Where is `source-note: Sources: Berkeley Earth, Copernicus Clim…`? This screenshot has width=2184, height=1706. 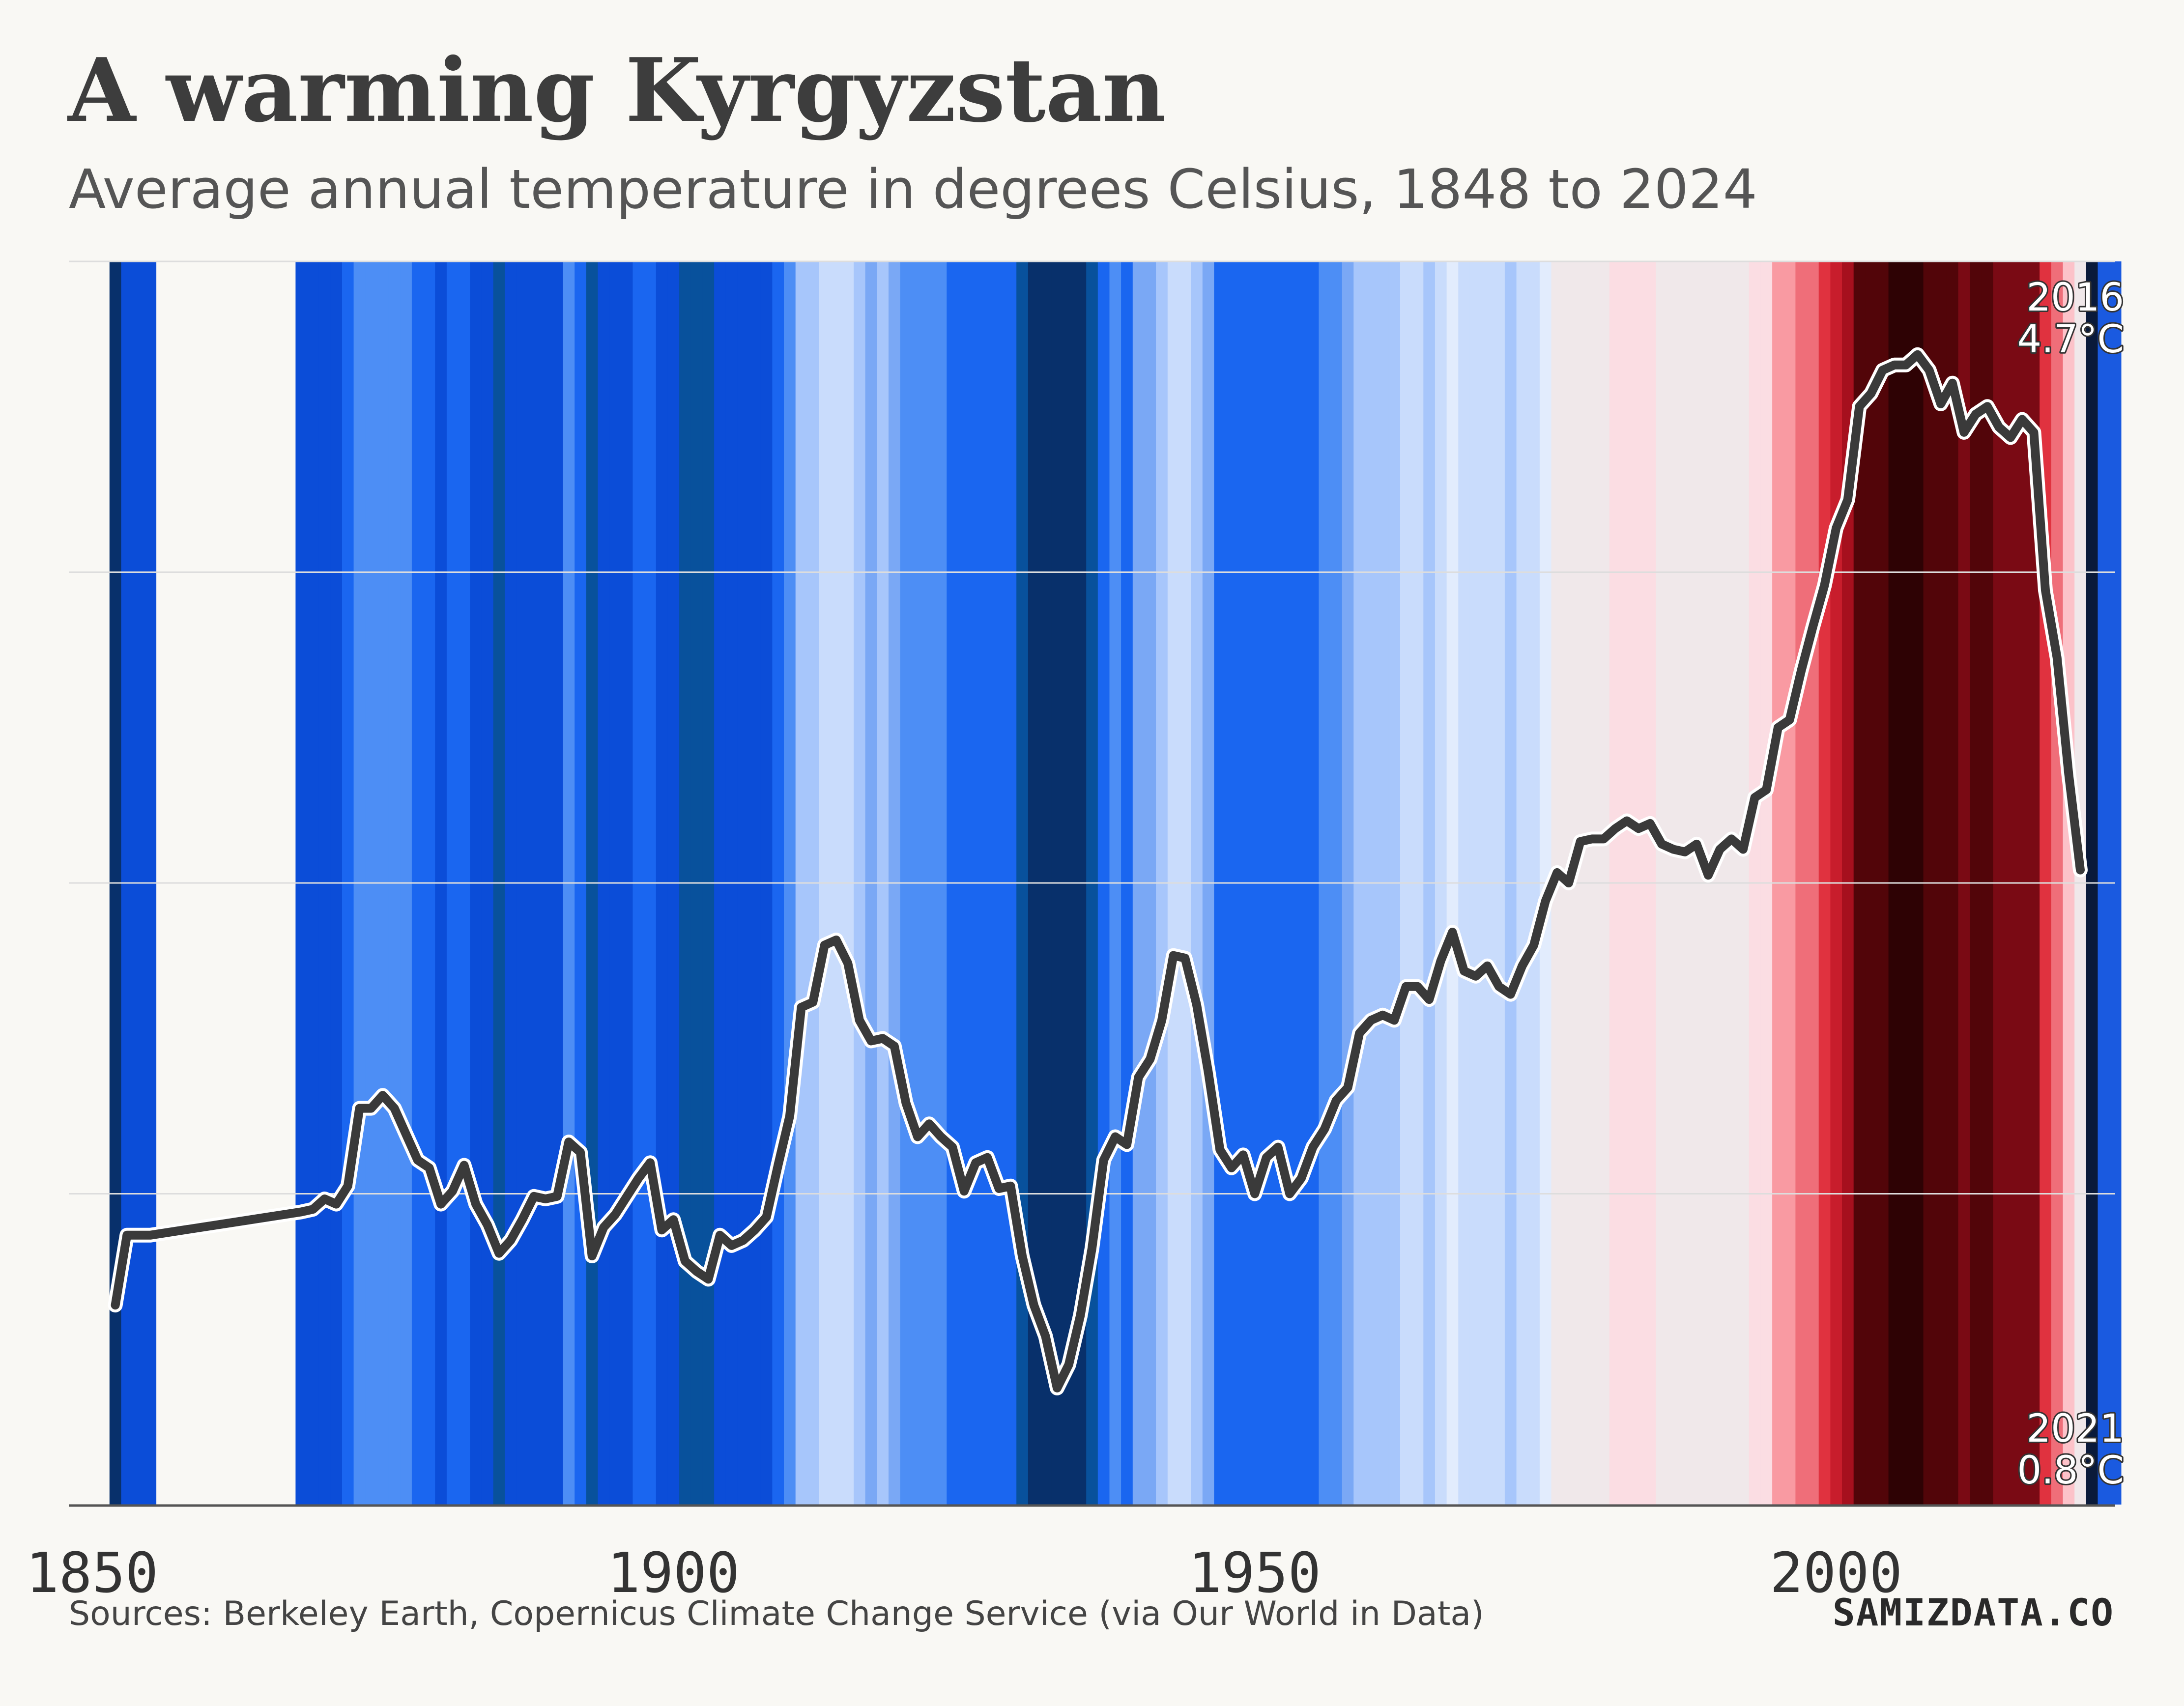
source-note: Sources: Berkeley Earth, Copernicus Clim… is located at coordinates (776, 1613).